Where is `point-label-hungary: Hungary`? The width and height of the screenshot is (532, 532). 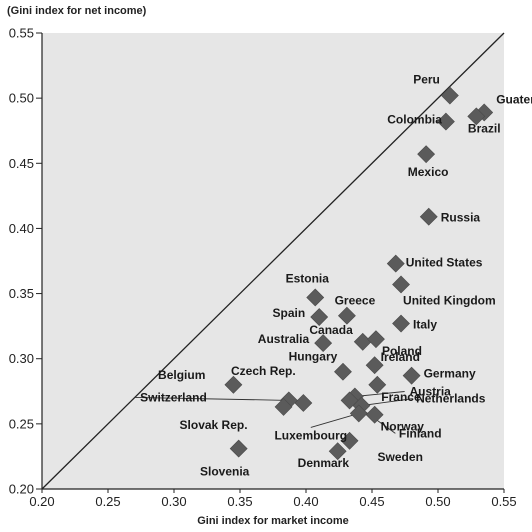
point-label-hungary: Hungary is located at coordinates (313, 357).